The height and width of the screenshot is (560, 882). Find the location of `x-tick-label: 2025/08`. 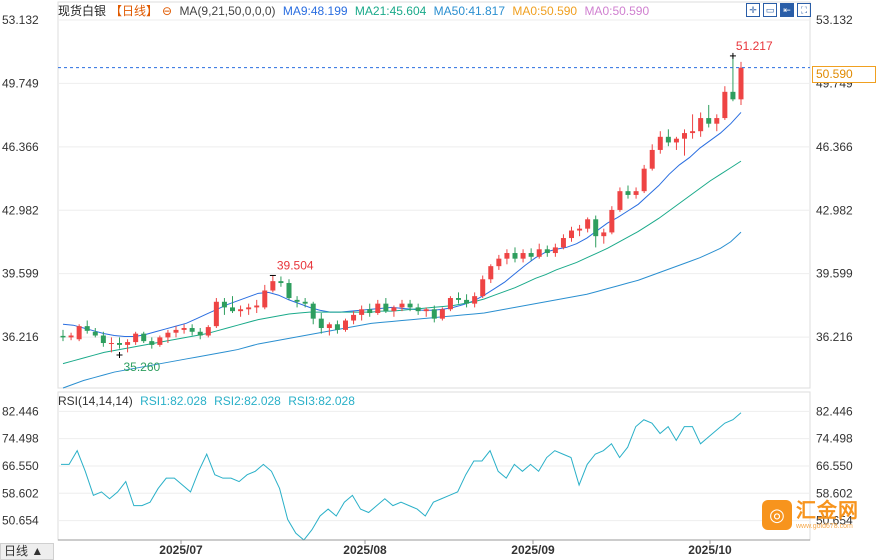

x-tick-label: 2025/08 is located at coordinates (365, 550).